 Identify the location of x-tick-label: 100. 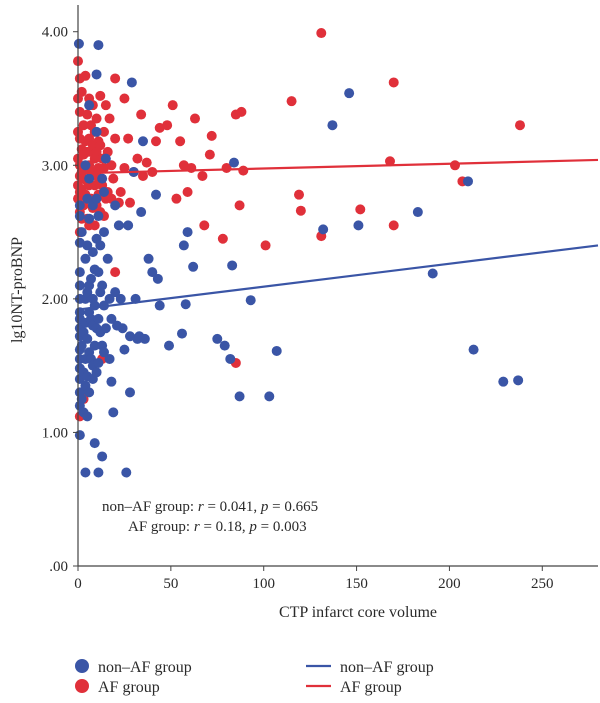
(263, 584).